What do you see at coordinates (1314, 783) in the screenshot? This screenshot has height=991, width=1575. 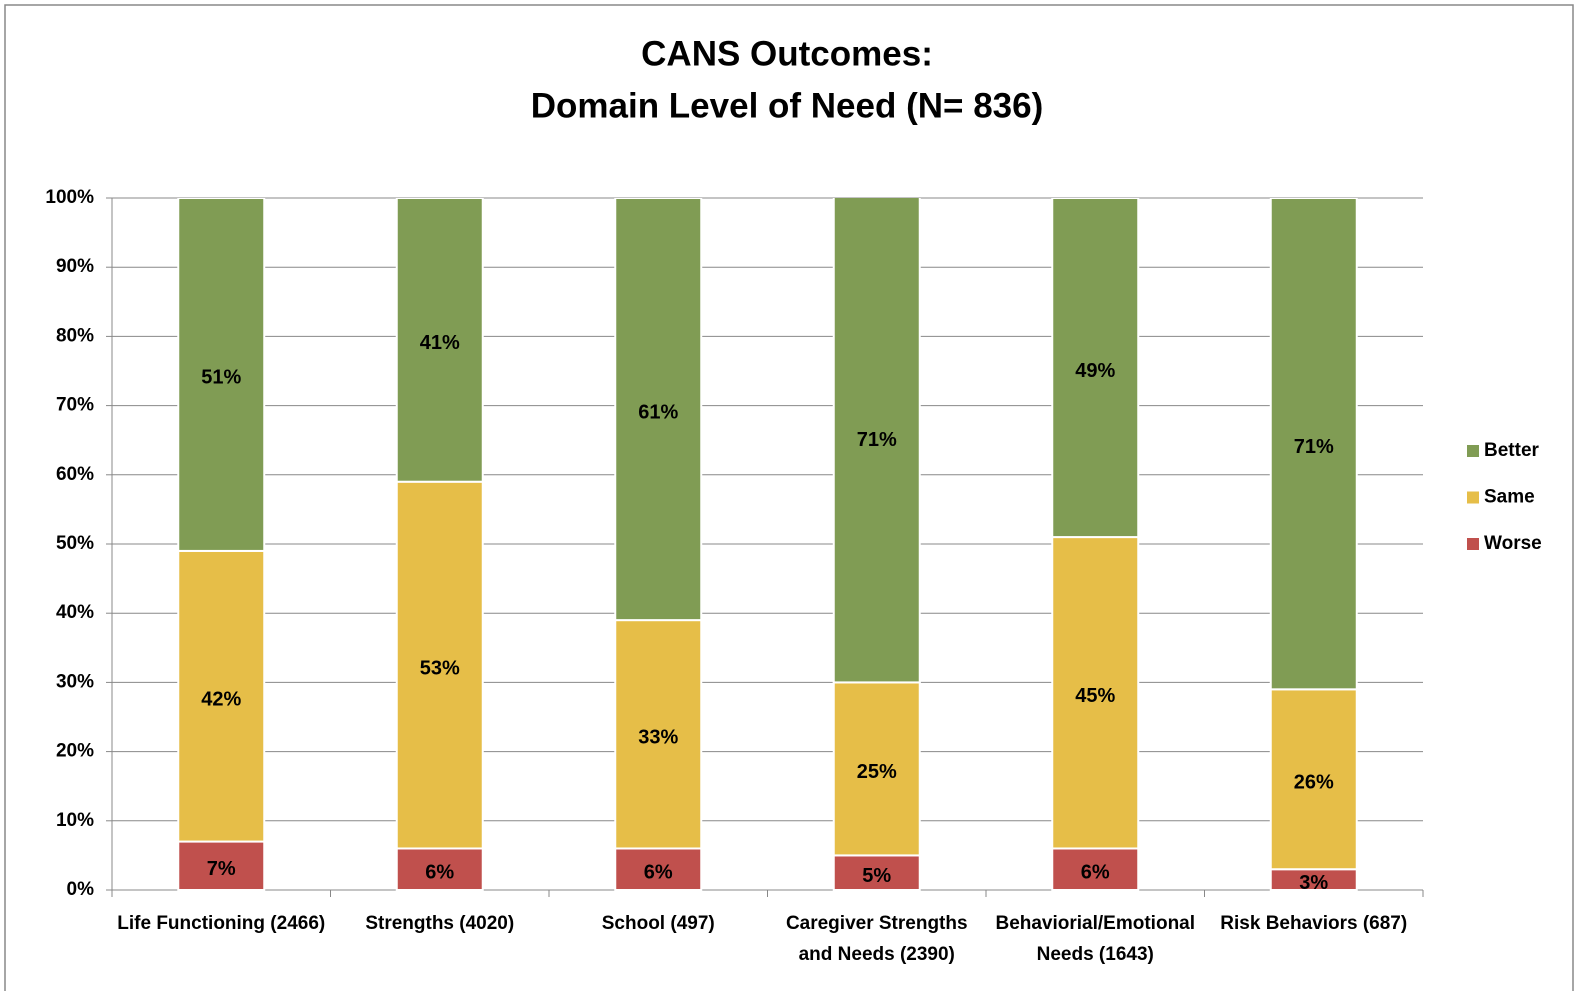 I see `data-label: 26%` at bounding box center [1314, 783].